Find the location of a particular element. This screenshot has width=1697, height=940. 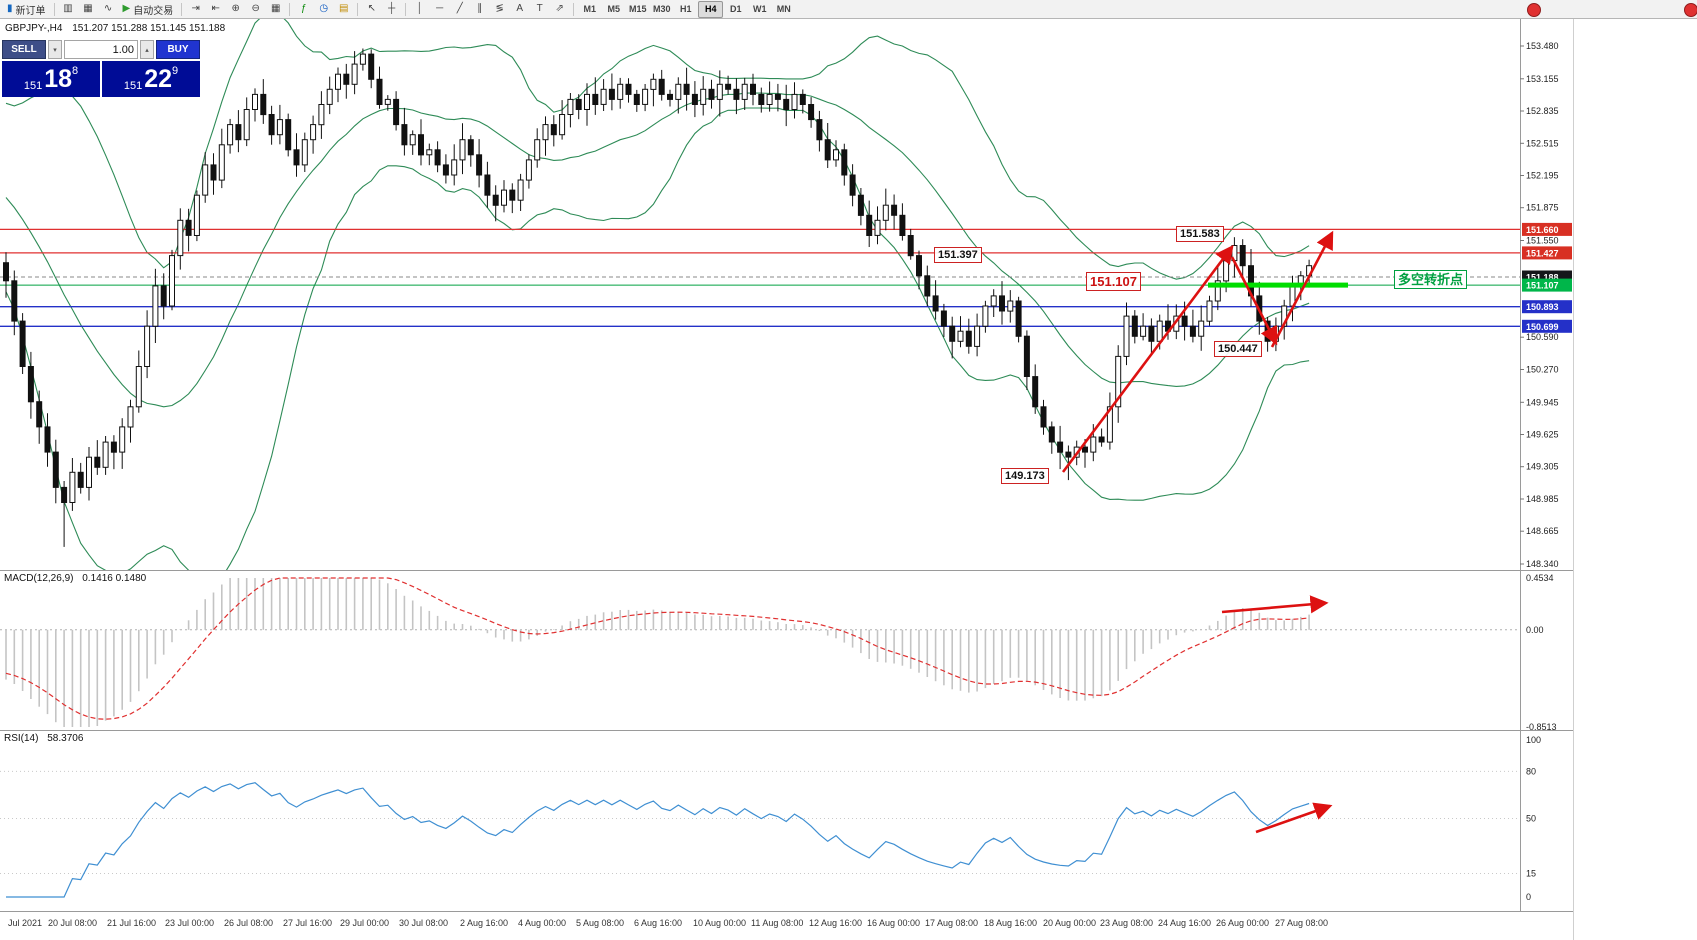

timeframe-m1-button: M1 is located at coordinates (589, 9).